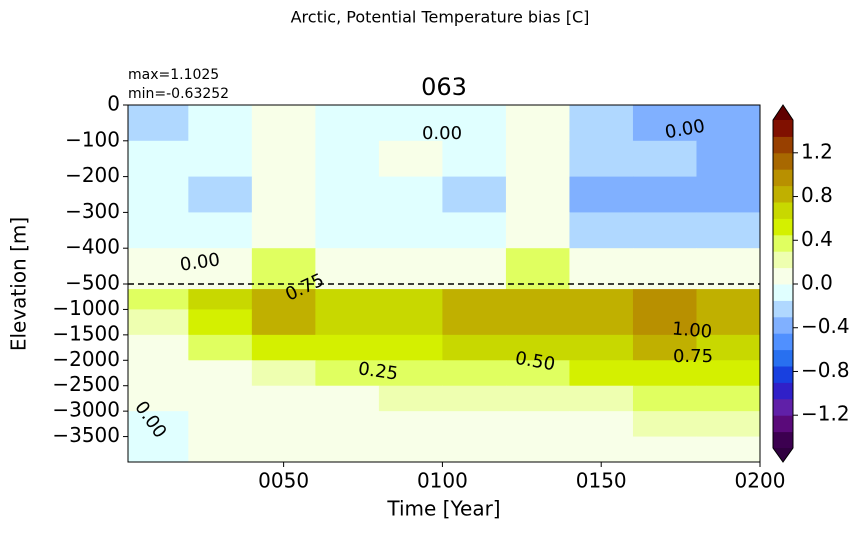 This screenshot has width=867, height=537. What do you see at coordinates (442, 481) in the screenshot?
I see `x-tick-label: 0100` at bounding box center [442, 481].